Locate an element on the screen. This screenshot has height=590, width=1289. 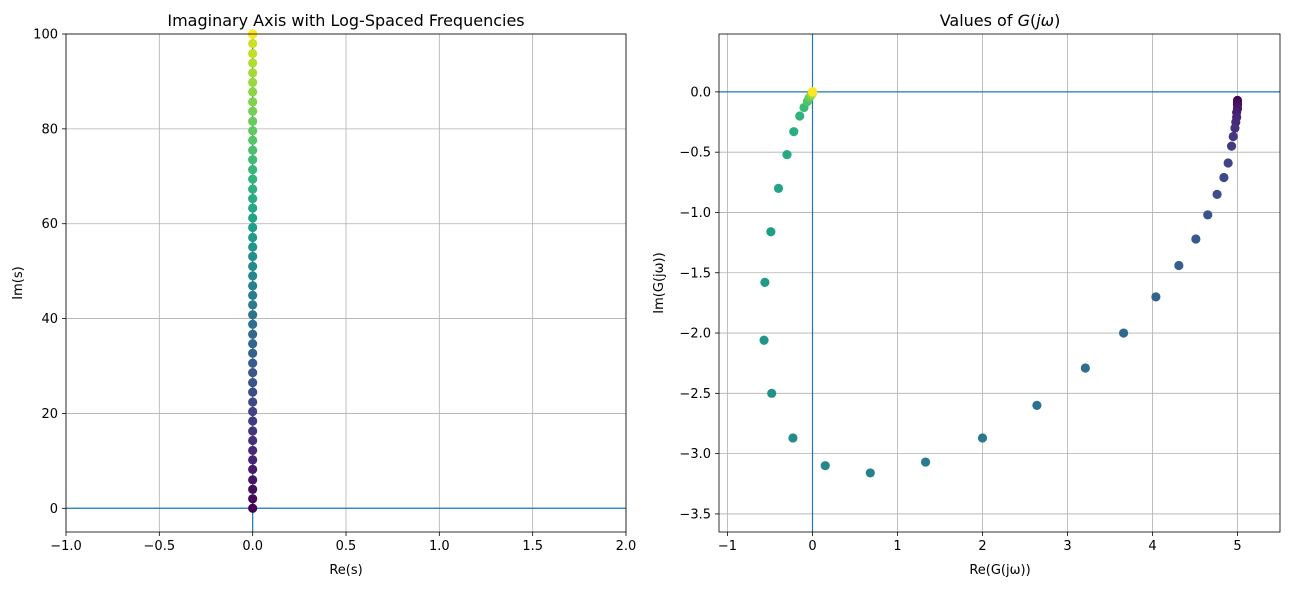
x-tick-label: 2 is located at coordinates (982, 546).